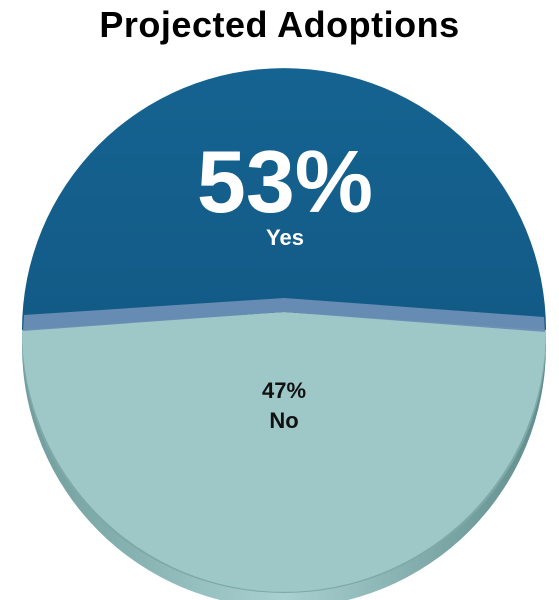 Image resolution: width=559 pixels, height=600 pixels. I want to click on chart-title: Projected Adoptions, so click(279, 24).